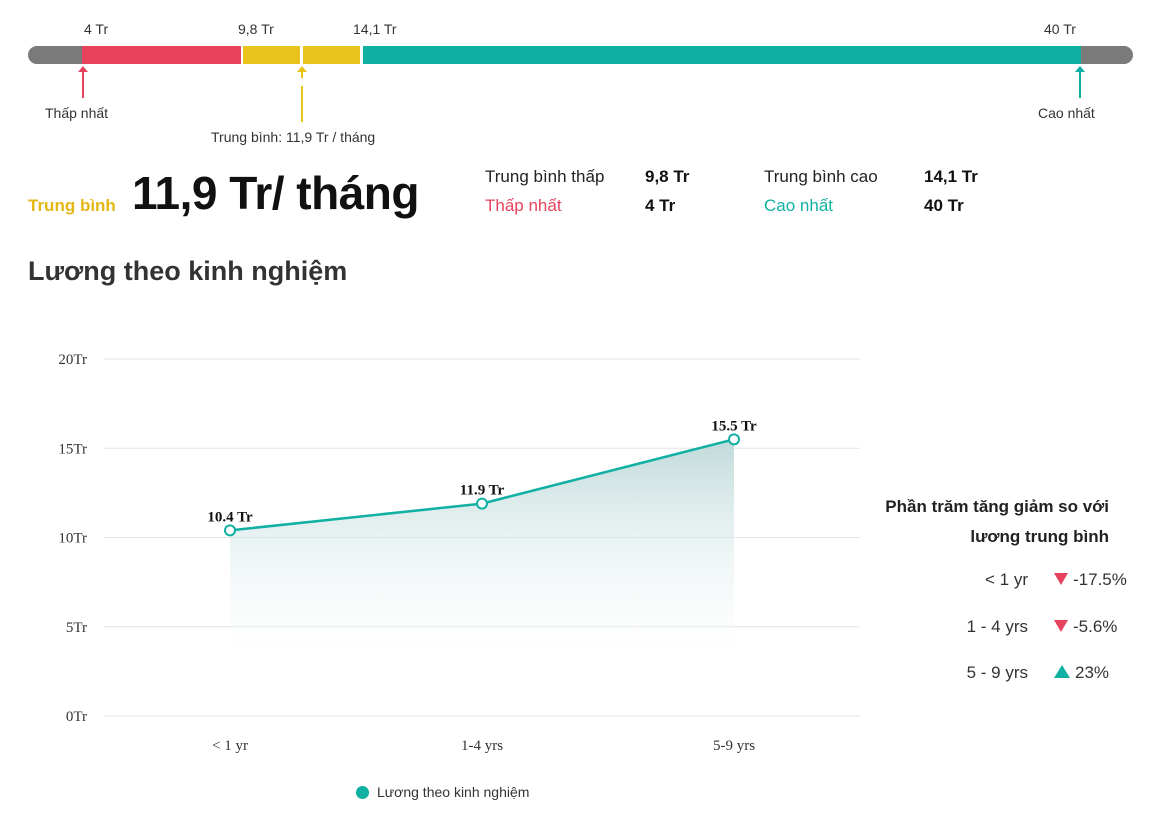 This screenshot has height=823, width=1159. What do you see at coordinates (271, 55) in the screenshot?
I see `range-segment-average-low` at bounding box center [271, 55].